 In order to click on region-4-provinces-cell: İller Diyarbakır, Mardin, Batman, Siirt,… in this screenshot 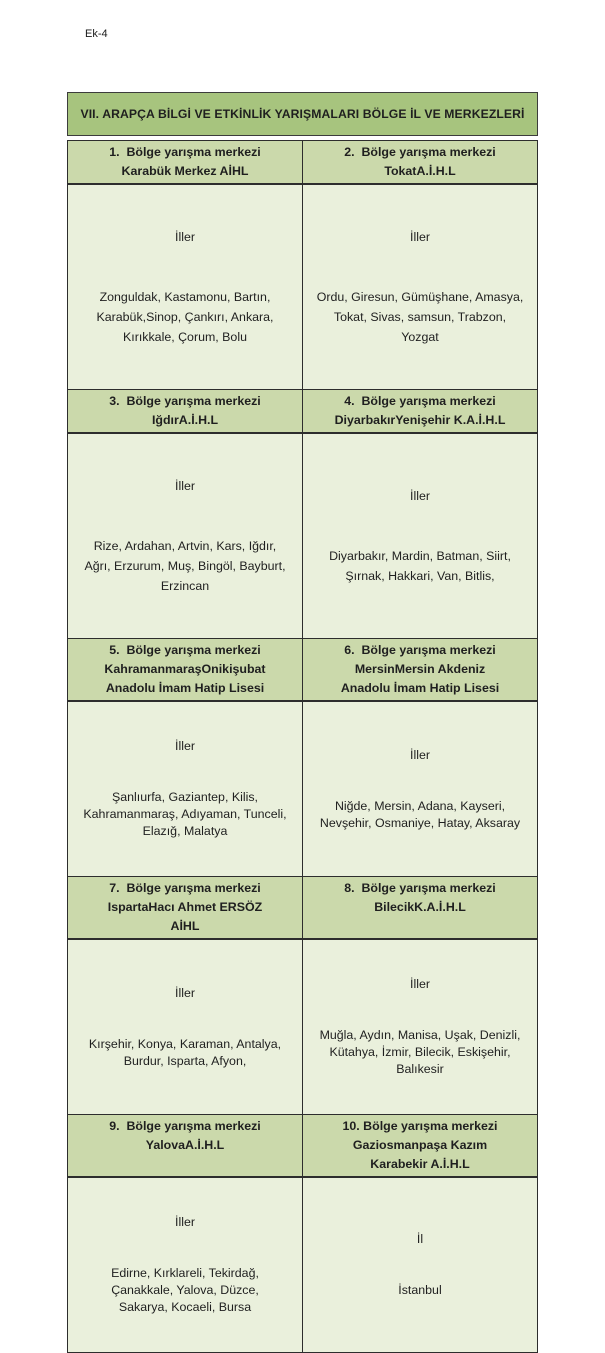, I will do `click(420, 535)`.